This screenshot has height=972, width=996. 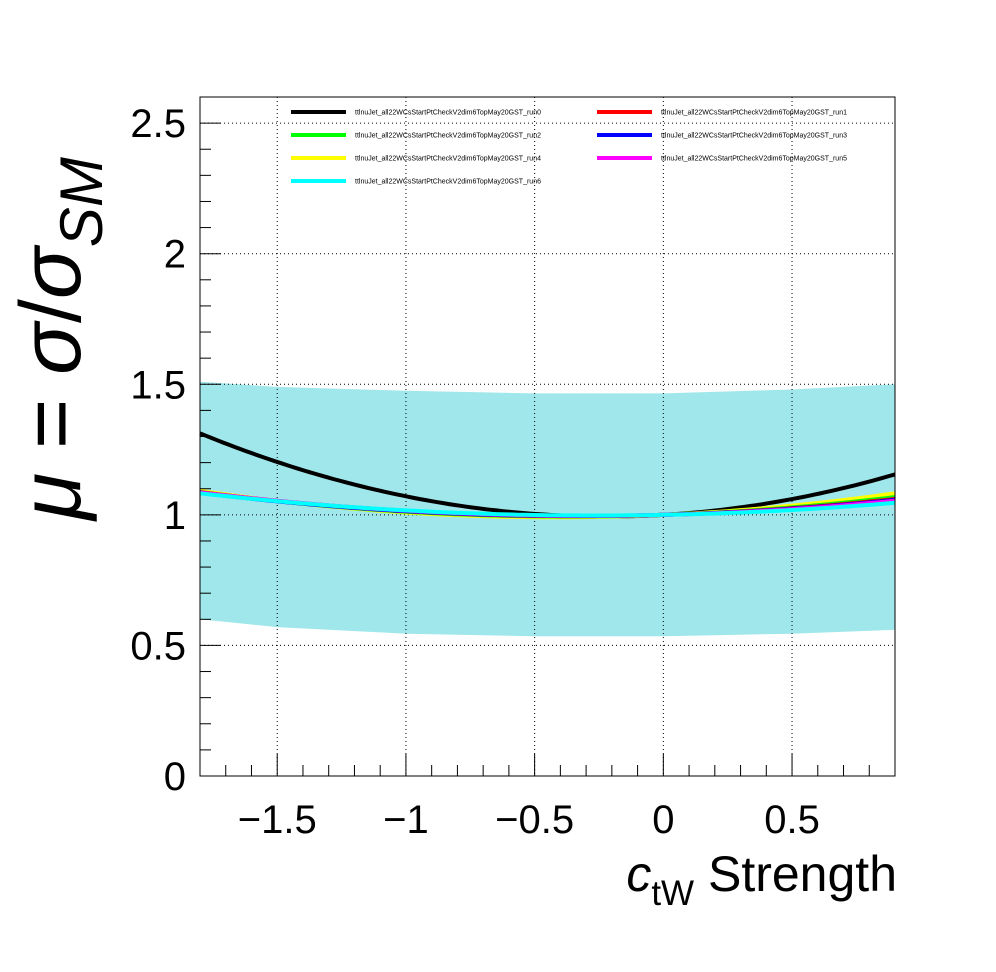 I want to click on y-axis-title-sigma: σ, so click(x=51, y=347).